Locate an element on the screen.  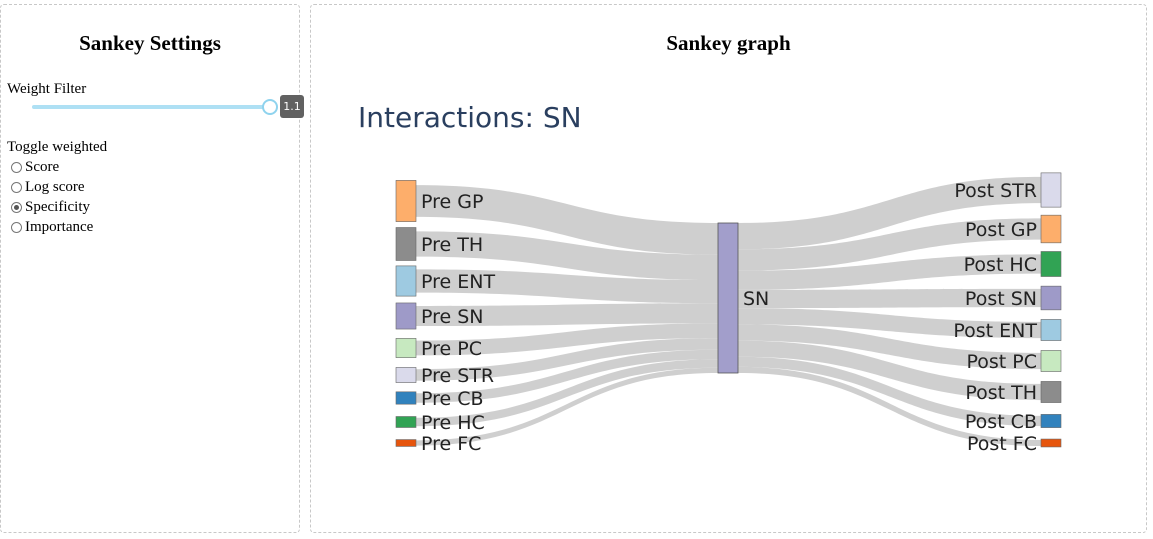
radio-option-score: Score is located at coordinates (35, 167).